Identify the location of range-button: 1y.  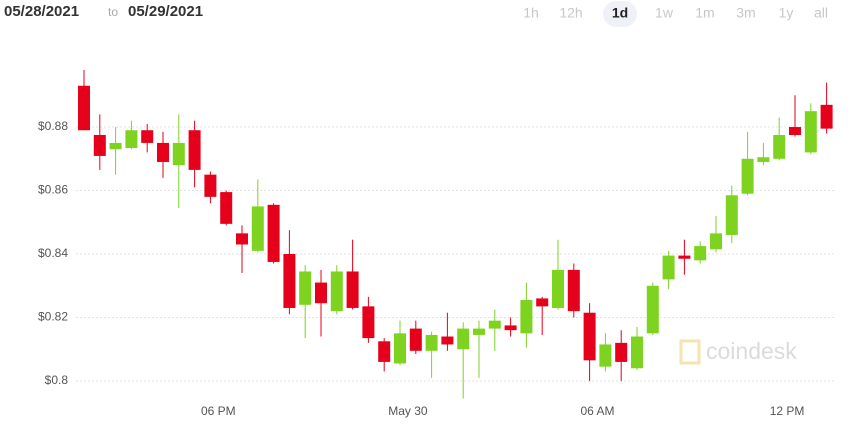
(786, 13).